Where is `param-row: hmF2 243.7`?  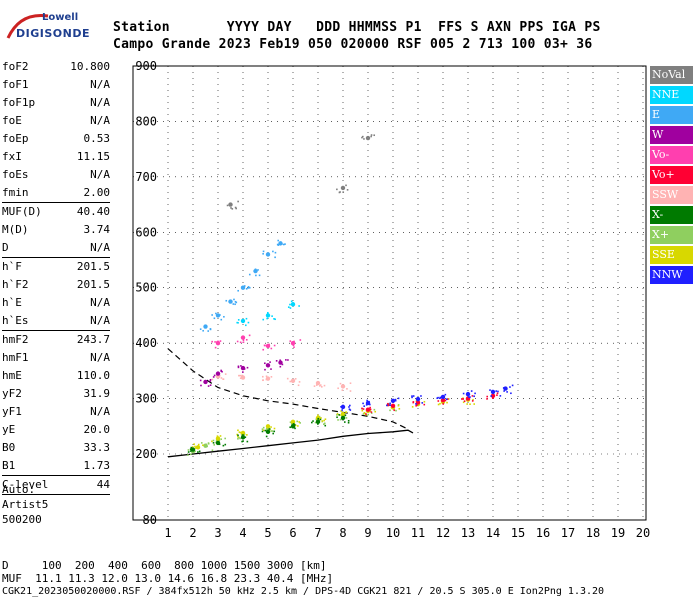 param-row: hmF2 243.7 is located at coordinates (56, 340).